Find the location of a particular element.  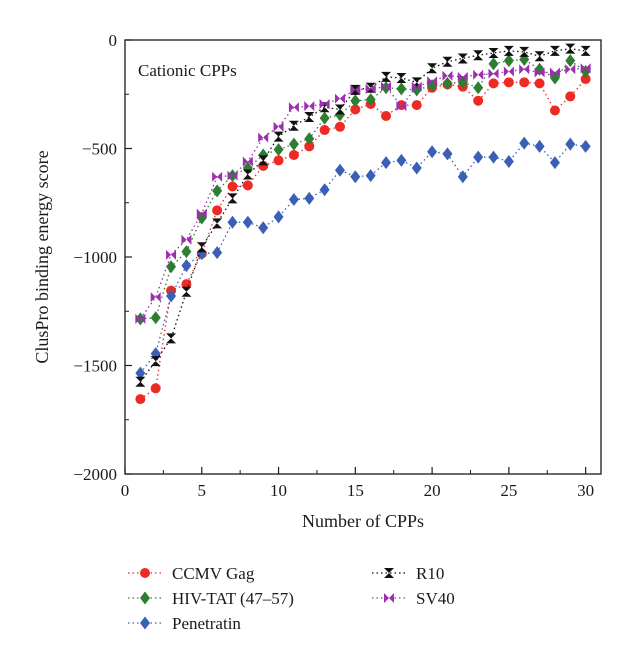

x-tick-label: 5 is located at coordinates (202, 490).